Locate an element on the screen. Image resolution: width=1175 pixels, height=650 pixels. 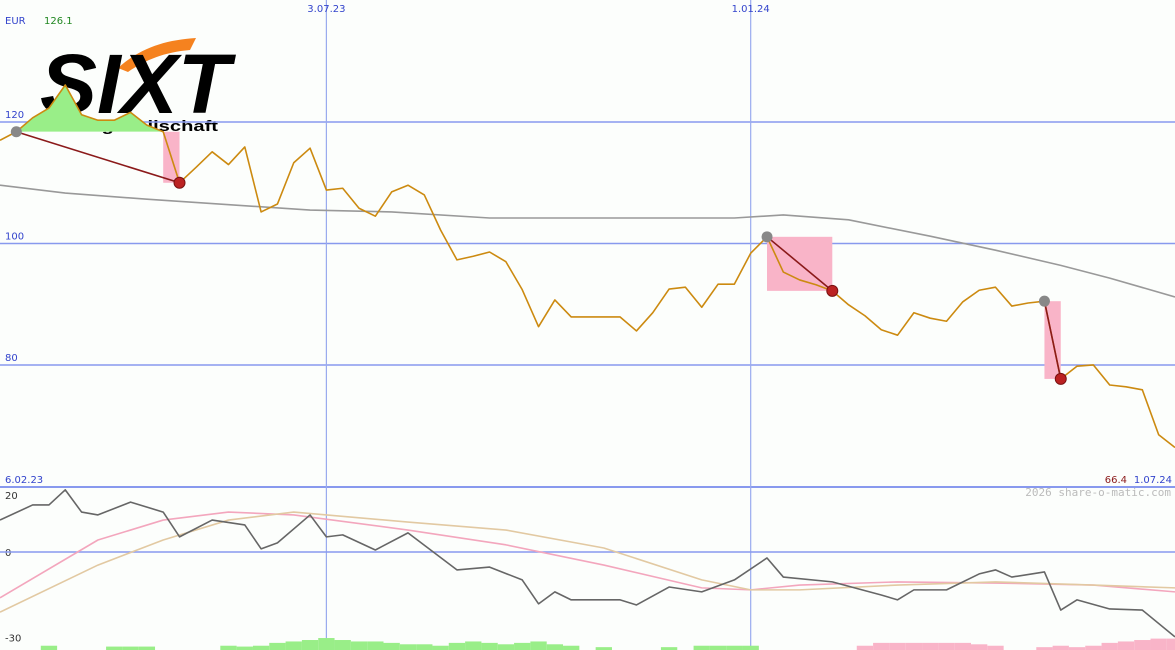
y-tick-label: 100 is located at coordinates (14, 237).